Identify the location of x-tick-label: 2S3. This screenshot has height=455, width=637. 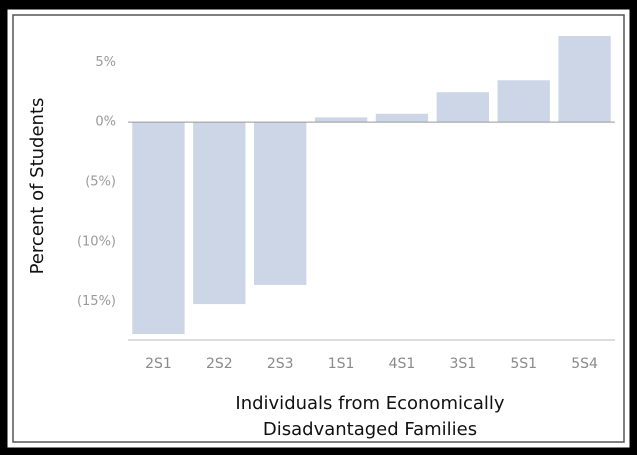
(280, 364).